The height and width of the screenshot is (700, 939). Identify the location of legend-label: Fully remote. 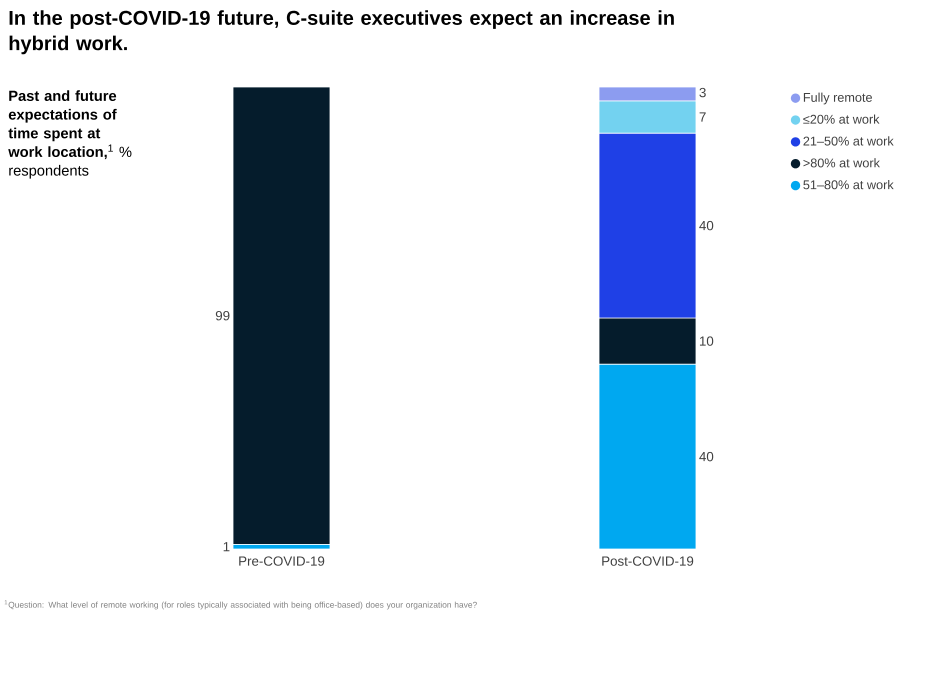
(838, 98).